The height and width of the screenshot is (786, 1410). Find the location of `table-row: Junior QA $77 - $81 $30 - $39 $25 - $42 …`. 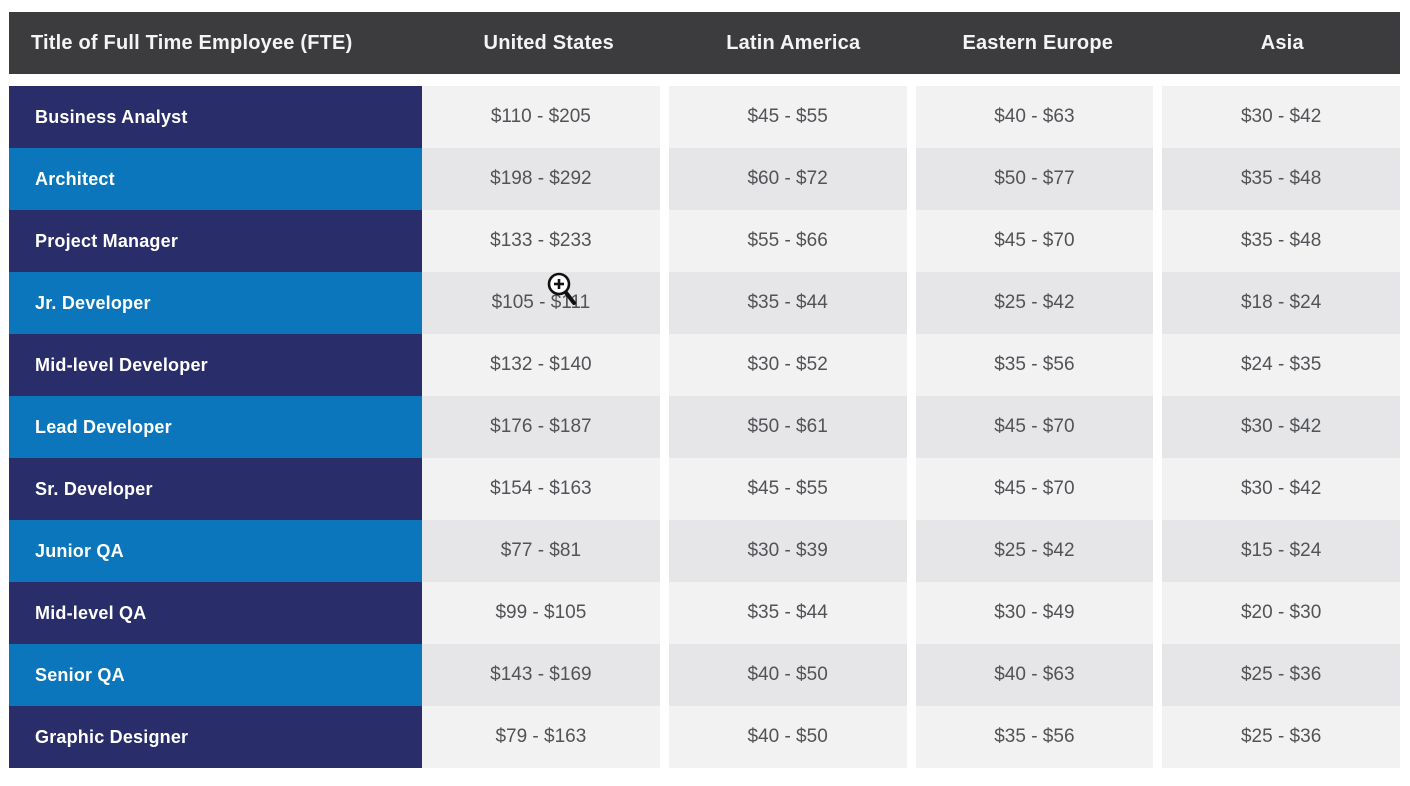

table-row: Junior QA $77 - $81 $30 - $39 $25 - $42 … is located at coordinates (704, 551).